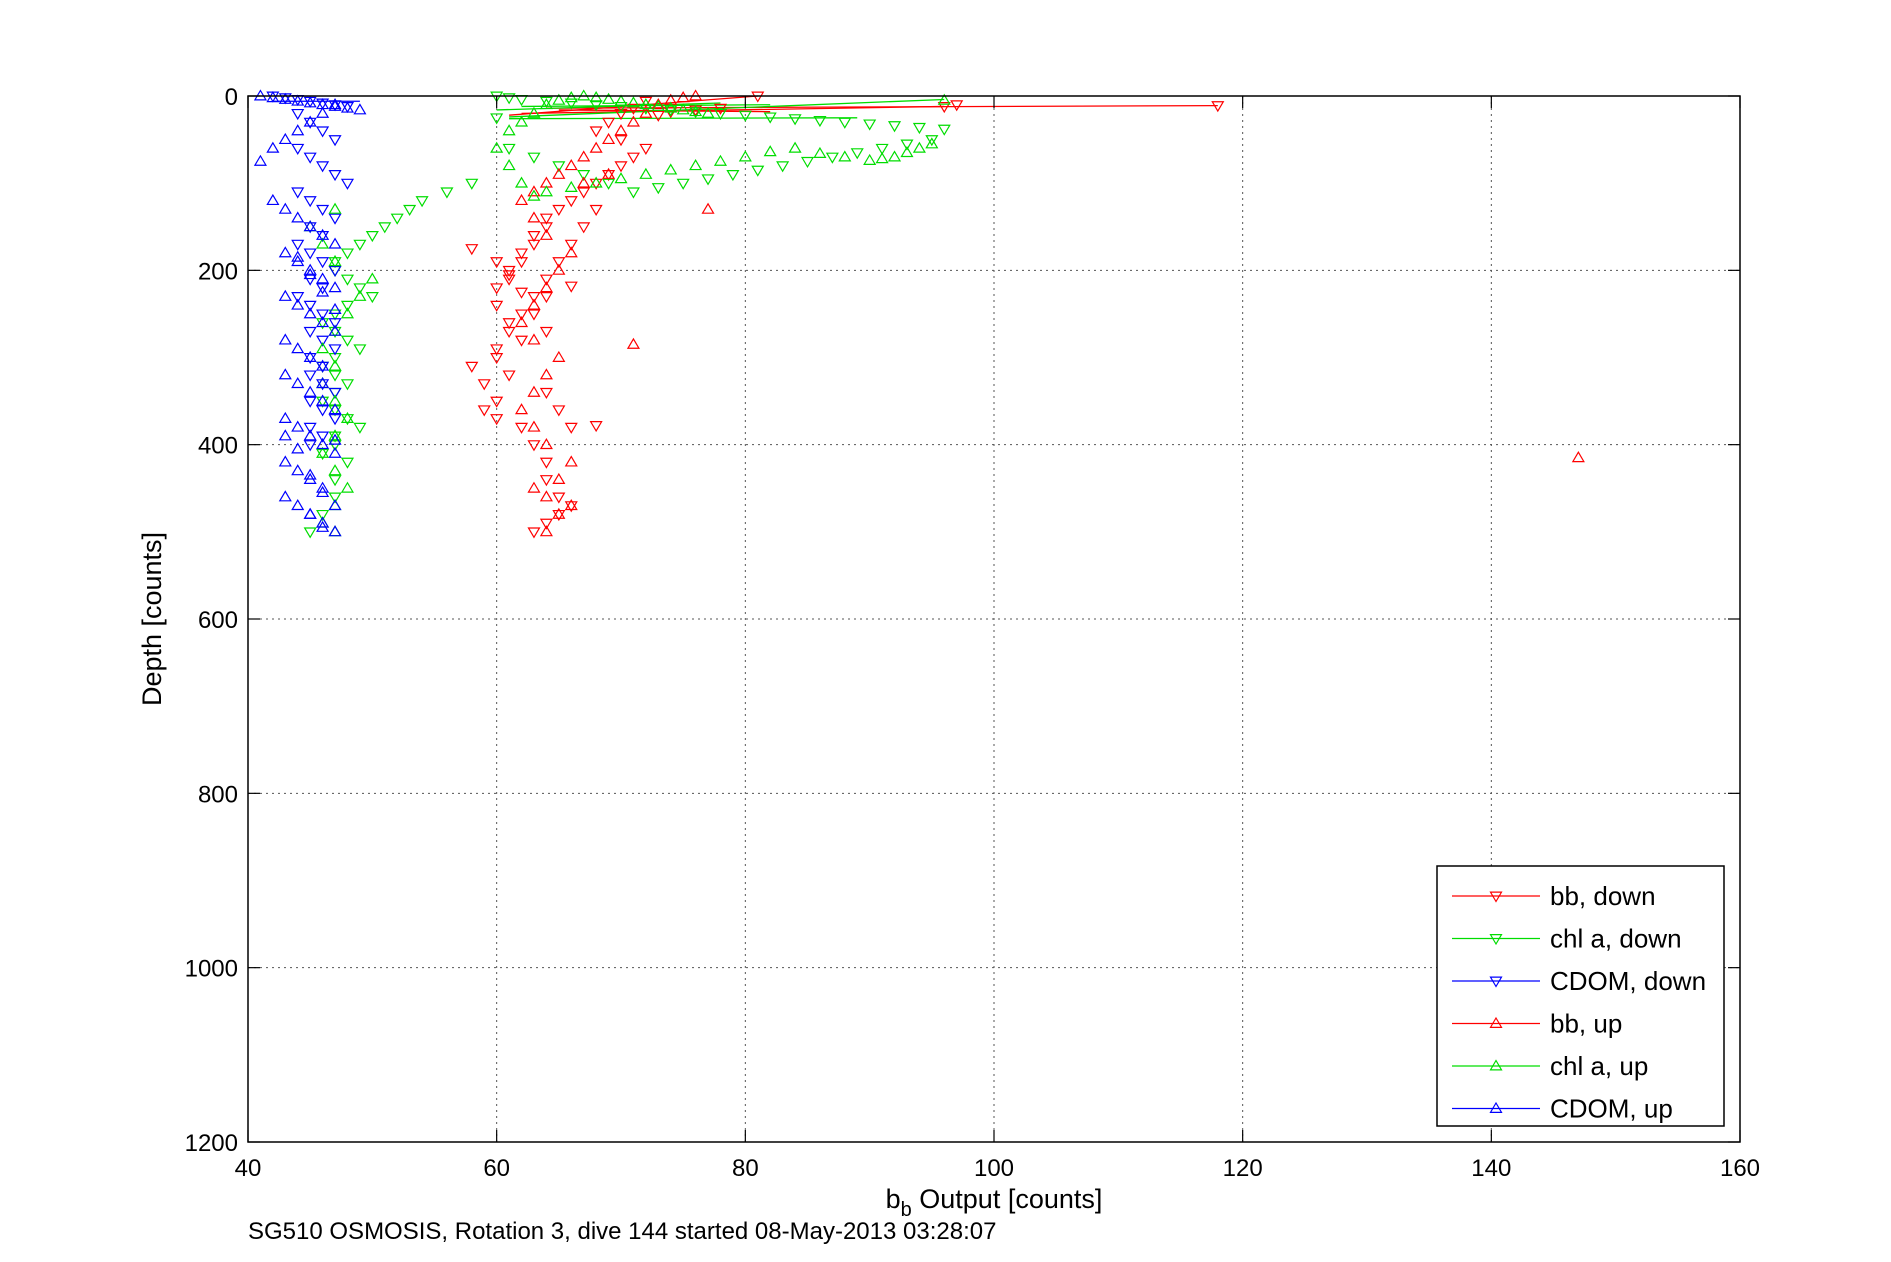 The width and height of the screenshot is (1891, 1262). I want to click on x-tick-label: 40, so click(248, 1168).